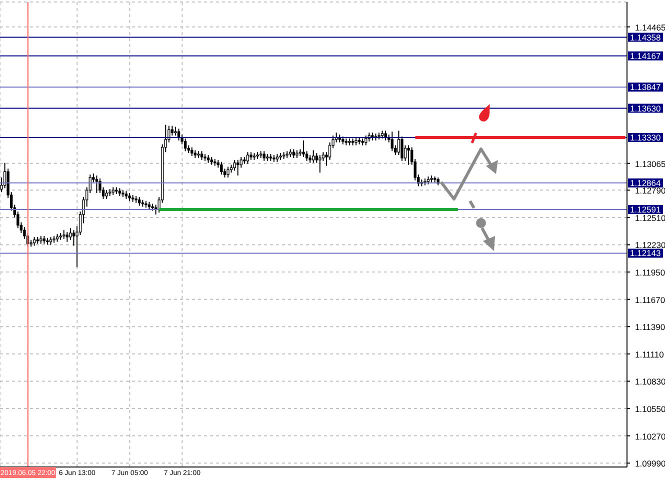  Describe the element at coordinates (650, 327) in the screenshot. I see `y-tick-label: 1.11390` at that location.